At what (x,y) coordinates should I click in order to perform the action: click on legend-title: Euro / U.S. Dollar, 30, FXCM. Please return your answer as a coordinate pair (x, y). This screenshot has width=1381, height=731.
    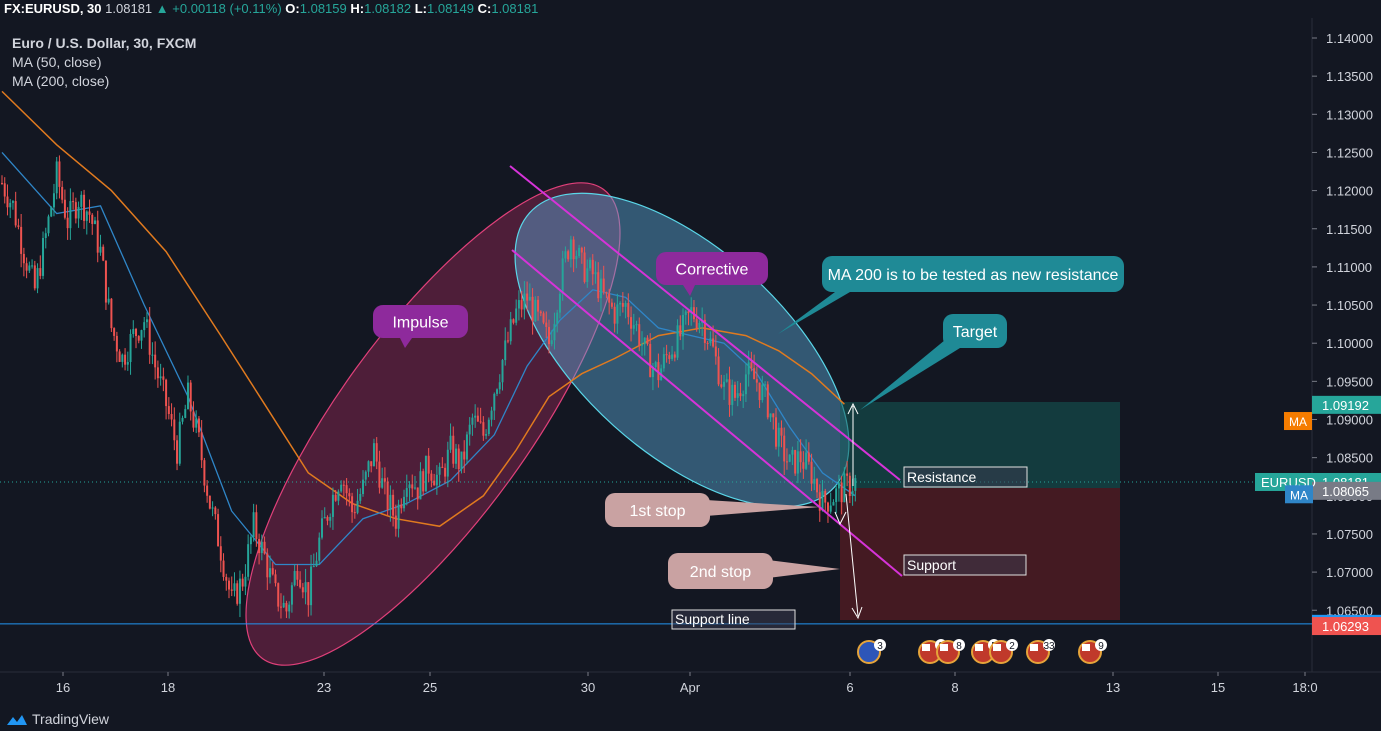
    Looking at the image, I should click on (104, 43).